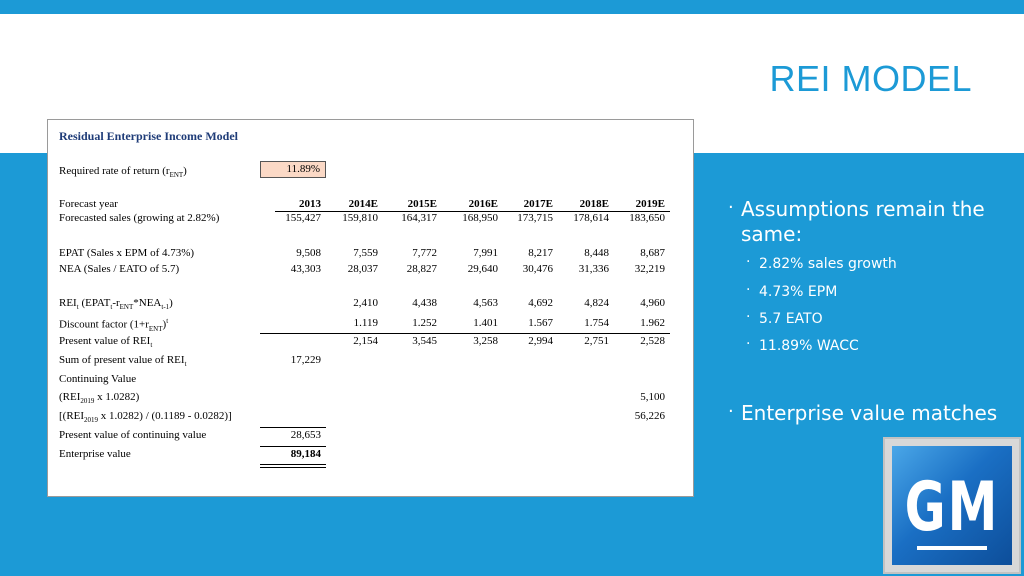 The height and width of the screenshot is (576, 1024). What do you see at coordinates (485, 341) in the screenshot?
I see `pv-cell: 3,258` at bounding box center [485, 341].